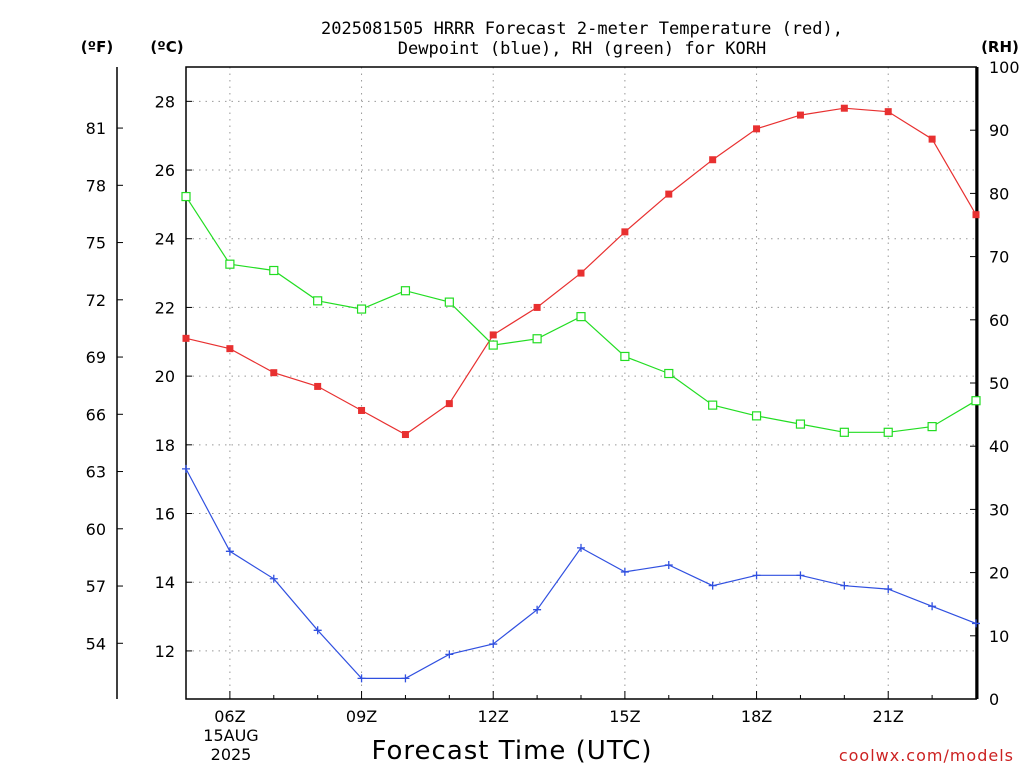 The width and height of the screenshot is (1024, 768). I want to click on celsius-tick-label: 16, so click(165, 514).